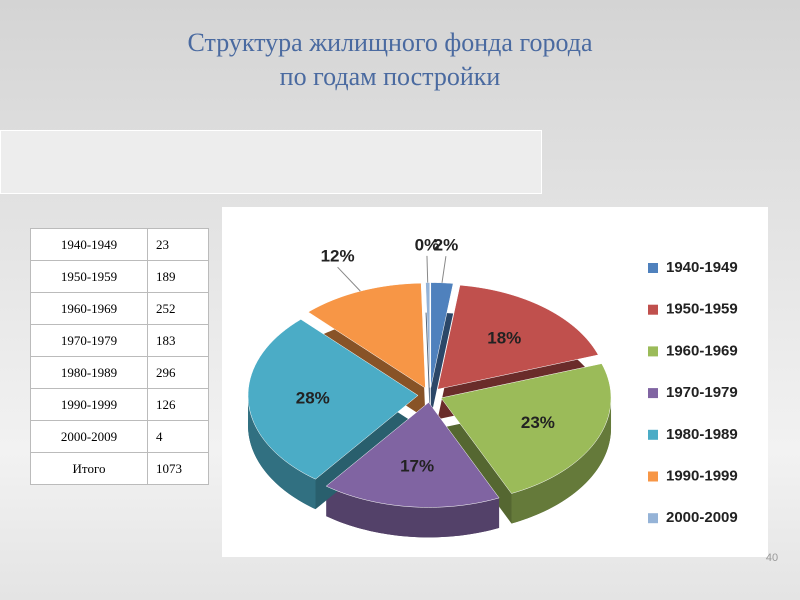  I want to click on legend-label: 1960-1969, so click(702, 350).